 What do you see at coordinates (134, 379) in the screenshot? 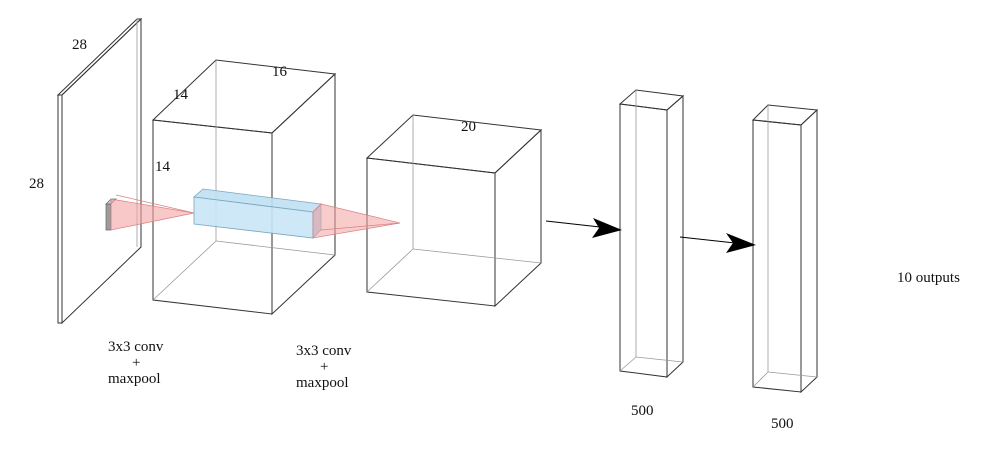
I see `conv1-op-line-3: maxpool` at bounding box center [134, 379].